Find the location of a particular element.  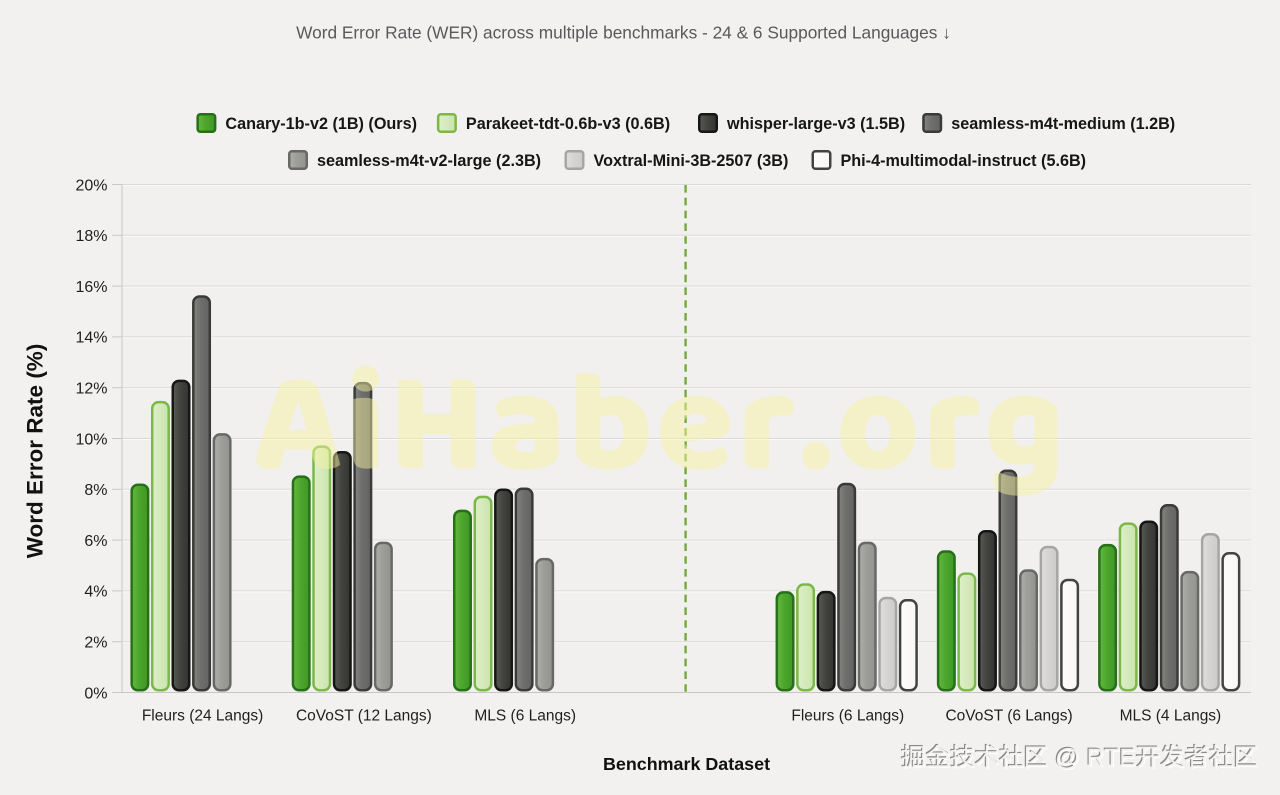

svg-text: MLS (4 Langs) is located at coordinates (1171, 715).